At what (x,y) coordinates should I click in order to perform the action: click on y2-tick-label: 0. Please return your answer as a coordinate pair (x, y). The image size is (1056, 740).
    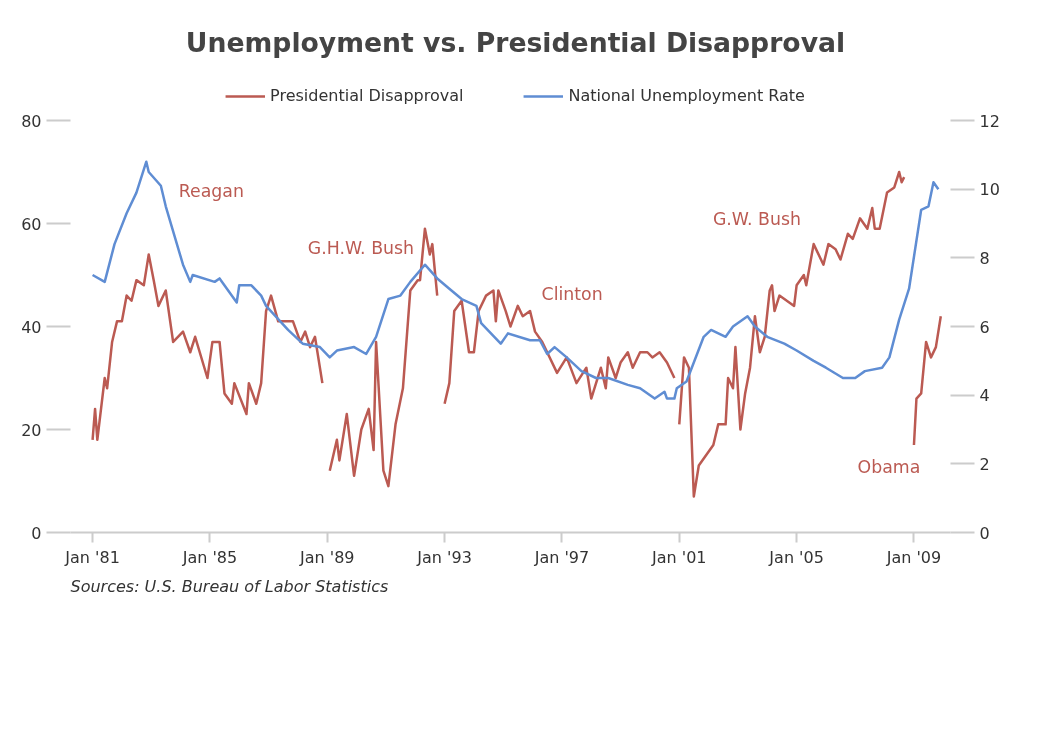
    Looking at the image, I should click on (984, 533).